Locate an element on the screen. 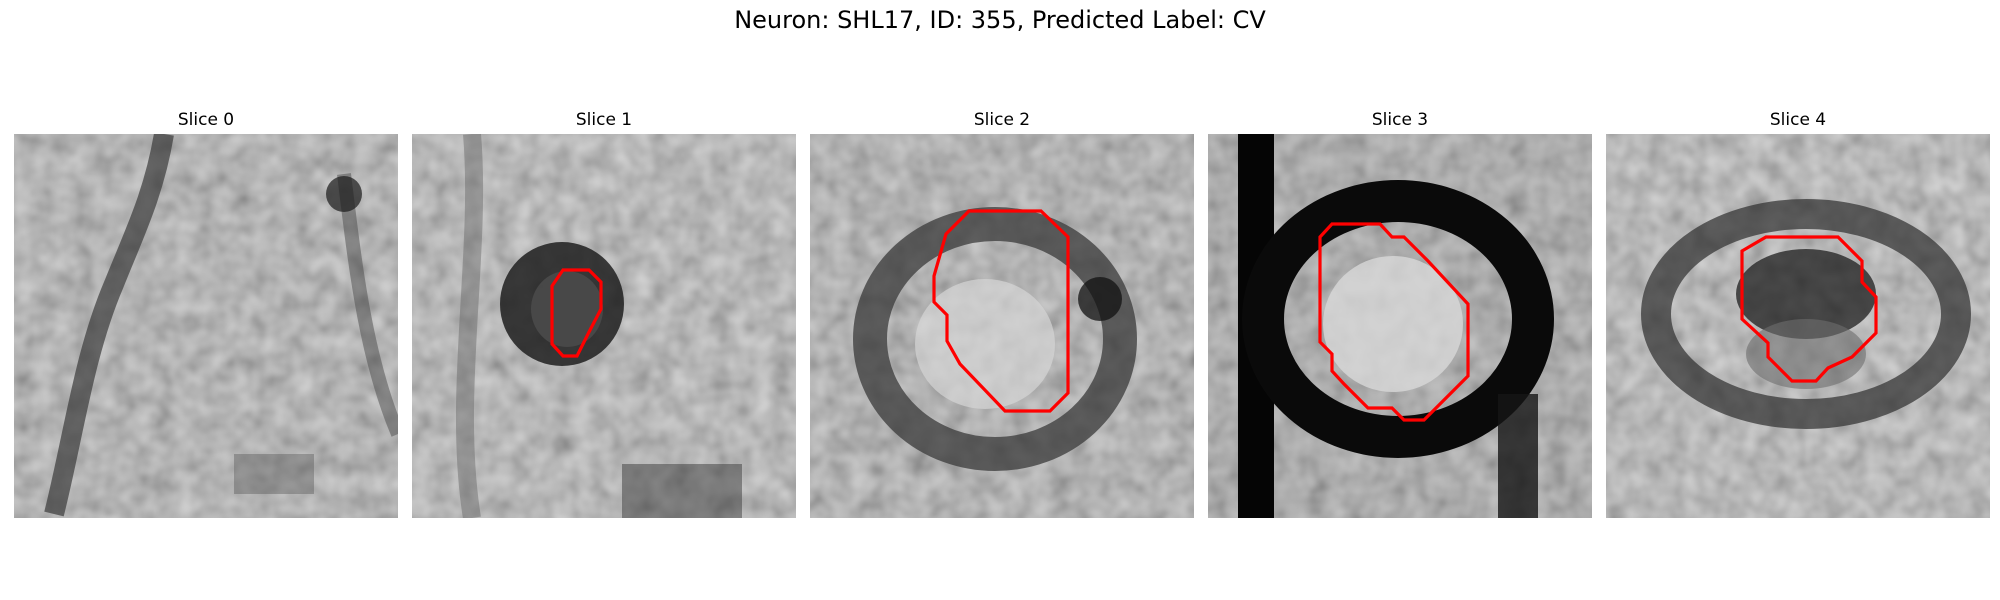 This screenshot has width=2000, height=600. slice-4-image is located at coordinates (1798, 326).